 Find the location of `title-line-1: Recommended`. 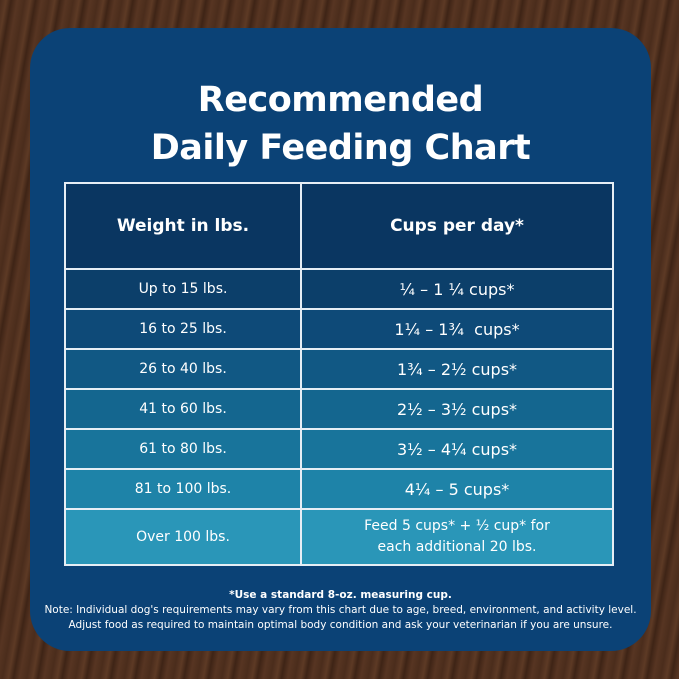

title-line-1: Recommended is located at coordinates (340, 100).